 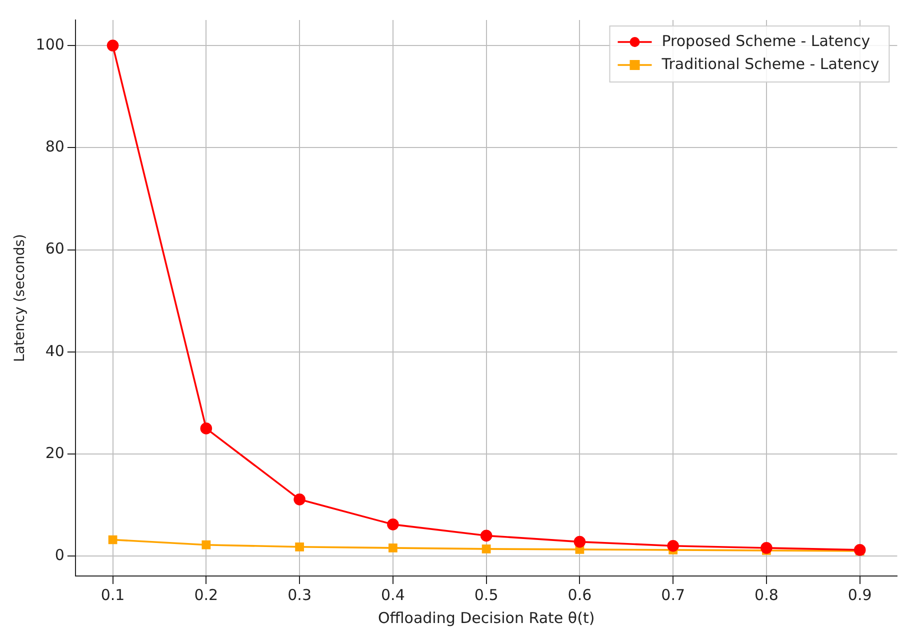 I want to click on y-tick-label: 100, so click(x=50, y=44).